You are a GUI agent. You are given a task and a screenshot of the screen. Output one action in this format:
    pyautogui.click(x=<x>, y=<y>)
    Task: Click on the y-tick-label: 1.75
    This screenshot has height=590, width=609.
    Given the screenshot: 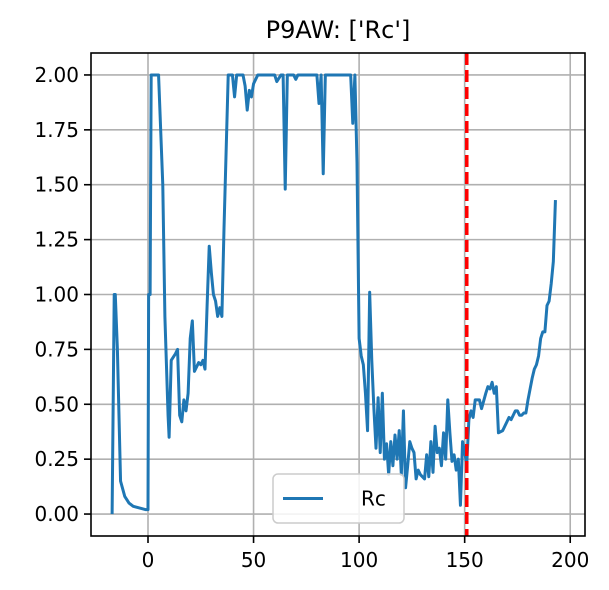 What is the action you would take?
    pyautogui.click(x=56, y=130)
    